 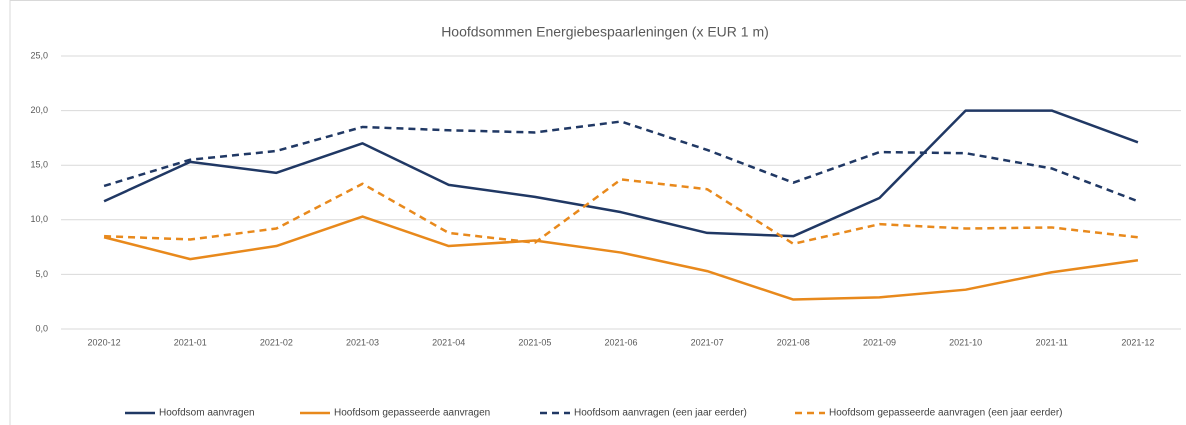 I want to click on x-tick-label: 2021-02, so click(x=276, y=342).